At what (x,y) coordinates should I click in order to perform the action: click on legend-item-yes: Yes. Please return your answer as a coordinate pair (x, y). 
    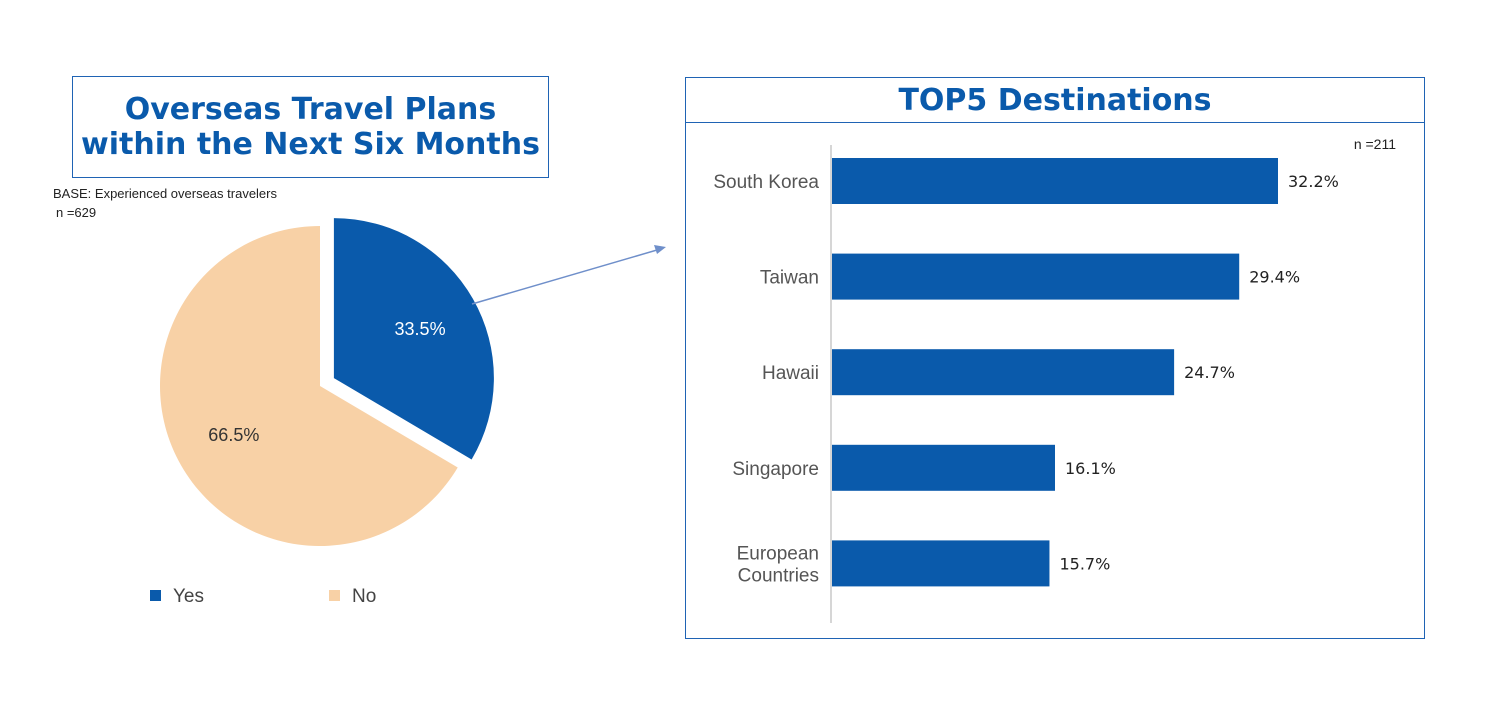
    Looking at the image, I should click on (177, 597).